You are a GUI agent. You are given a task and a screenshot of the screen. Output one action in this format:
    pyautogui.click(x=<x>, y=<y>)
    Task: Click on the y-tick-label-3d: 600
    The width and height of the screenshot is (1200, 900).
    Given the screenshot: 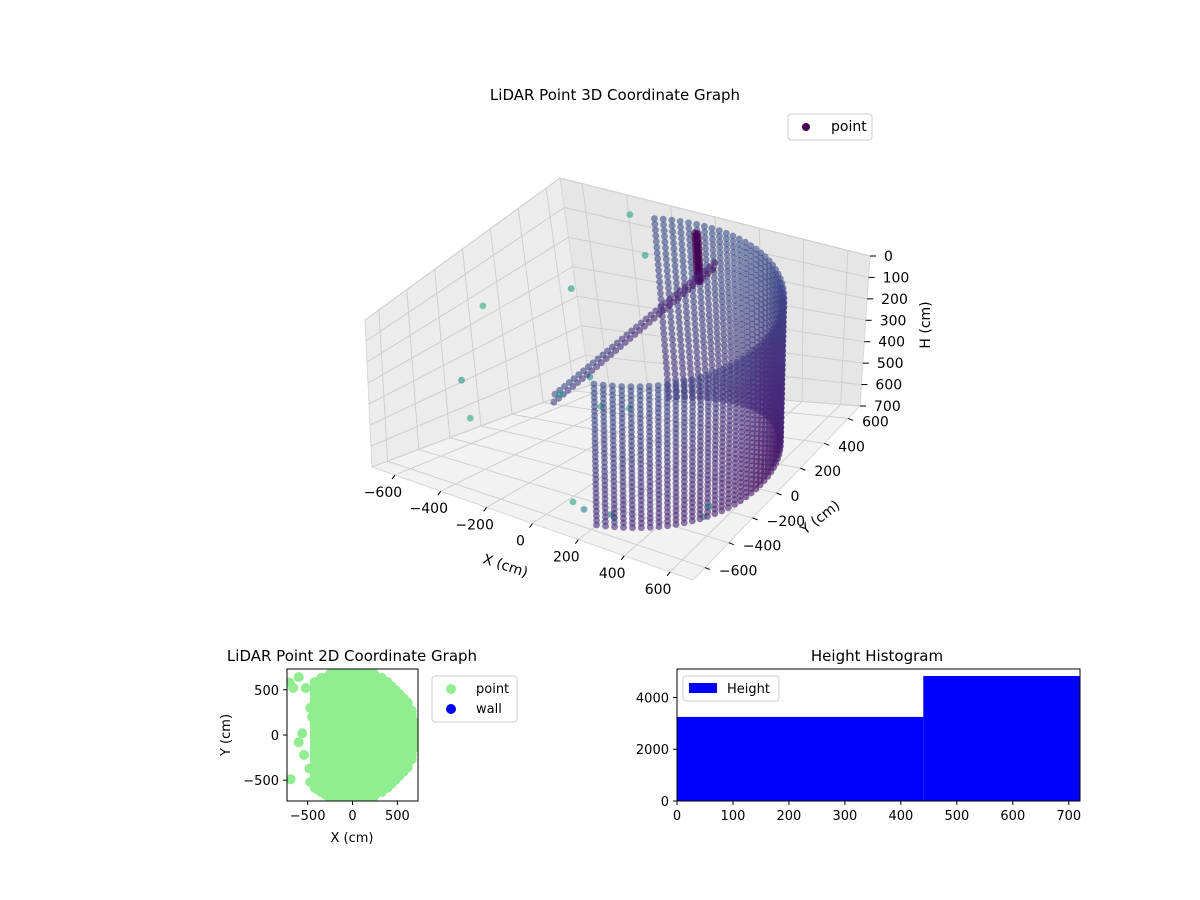 What is the action you would take?
    pyautogui.click(x=875, y=422)
    